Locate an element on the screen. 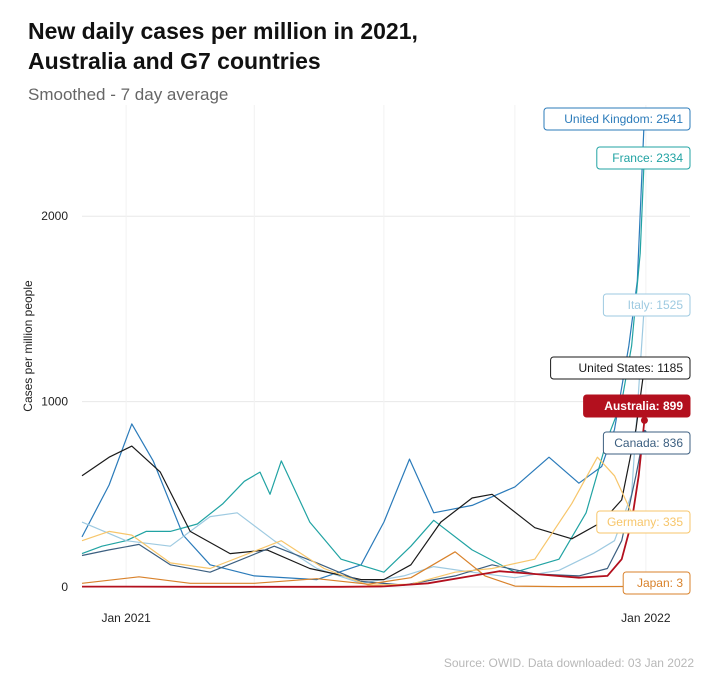 The image size is (714, 676). end-label-canada: Canada: 836 is located at coordinates (648, 443).